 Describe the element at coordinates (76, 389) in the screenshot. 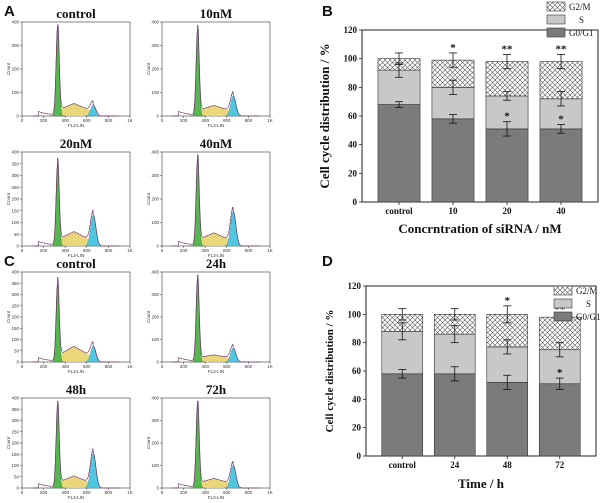

I see `histogram-title: 48h` at that location.